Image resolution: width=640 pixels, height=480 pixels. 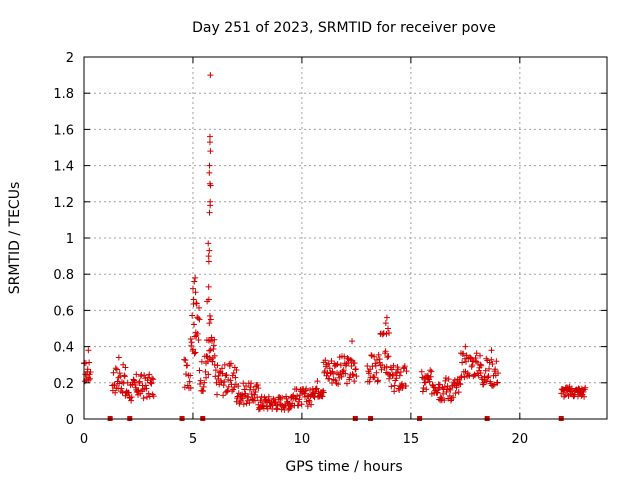 I want to click on x-tick-label: 20, so click(x=520, y=439).